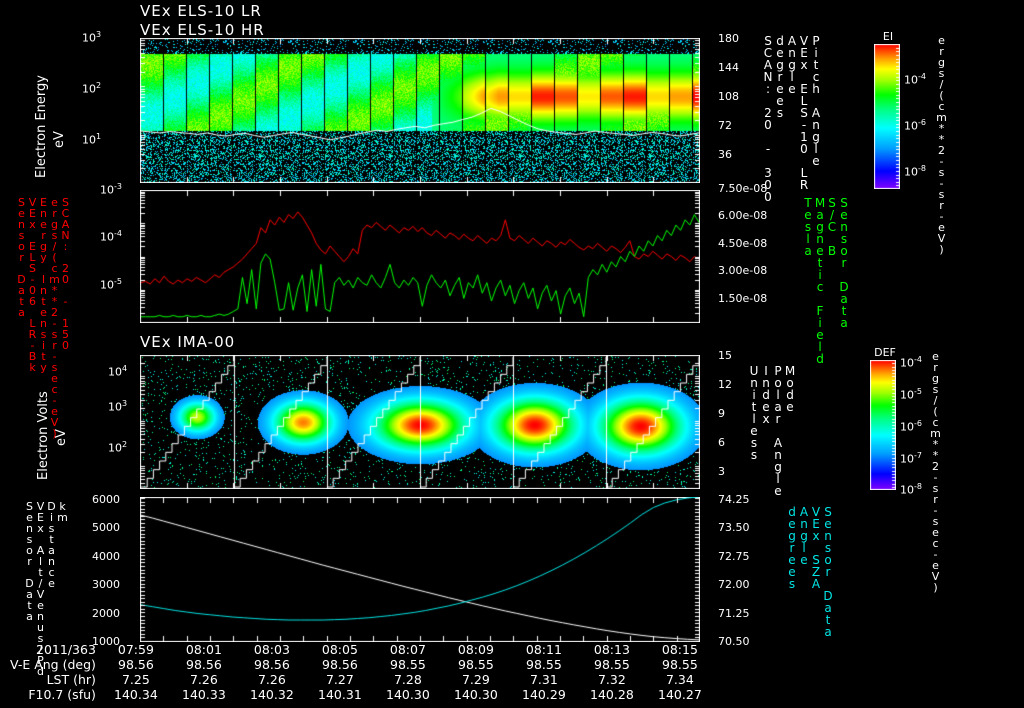 This screenshot has height=708, width=1024. What do you see at coordinates (911, 426) in the screenshot?
I see `ima-colorbar-tick-3: 10⁻⁶` at bounding box center [911, 426].